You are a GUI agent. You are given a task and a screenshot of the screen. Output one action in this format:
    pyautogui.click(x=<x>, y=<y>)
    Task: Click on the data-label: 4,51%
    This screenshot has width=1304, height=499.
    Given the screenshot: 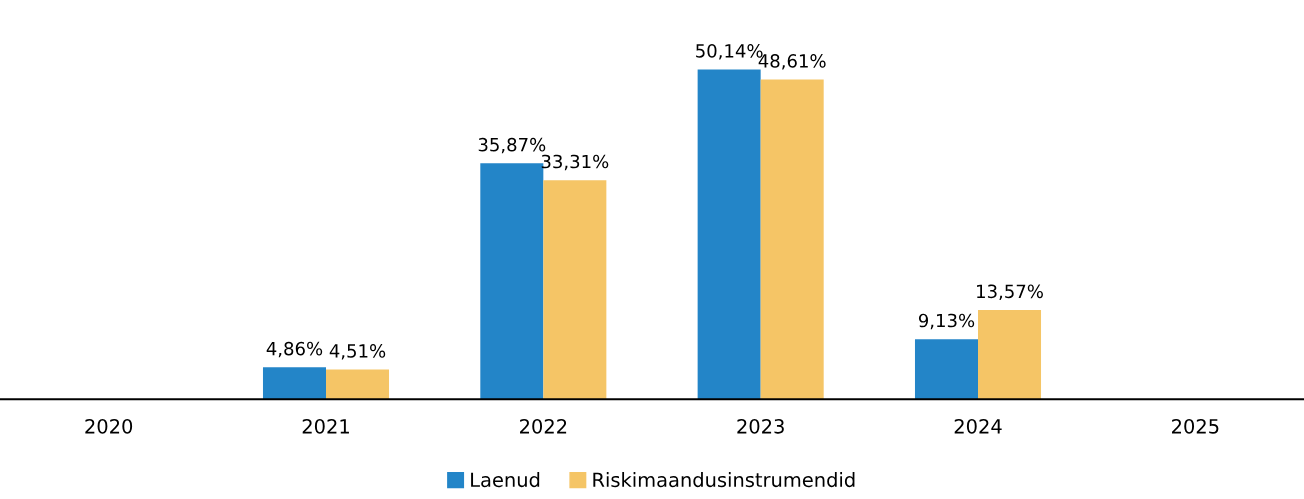 What is the action you would take?
    pyautogui.click(x=357, y=352)
    